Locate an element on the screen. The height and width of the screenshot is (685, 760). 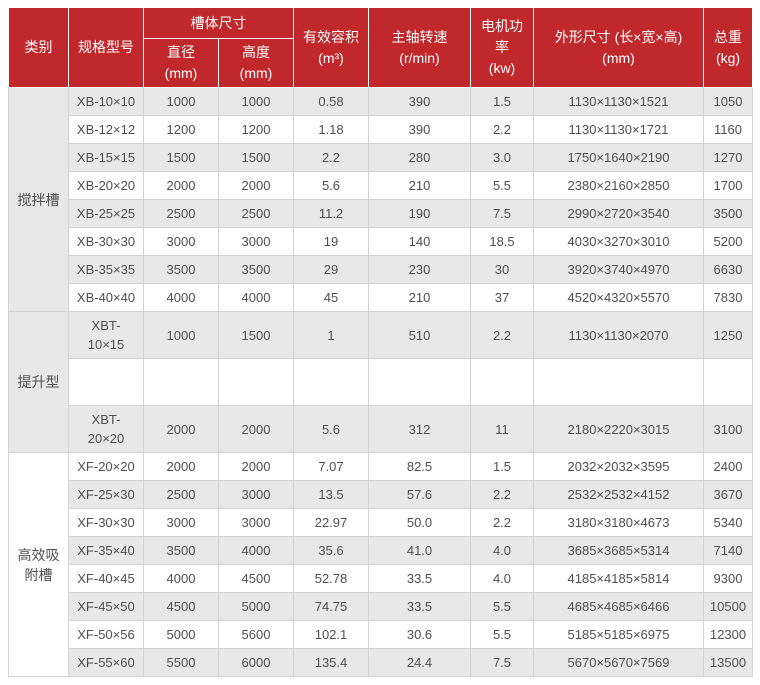
cell-model: XB-35×35 is located at coordinates (106, 269).